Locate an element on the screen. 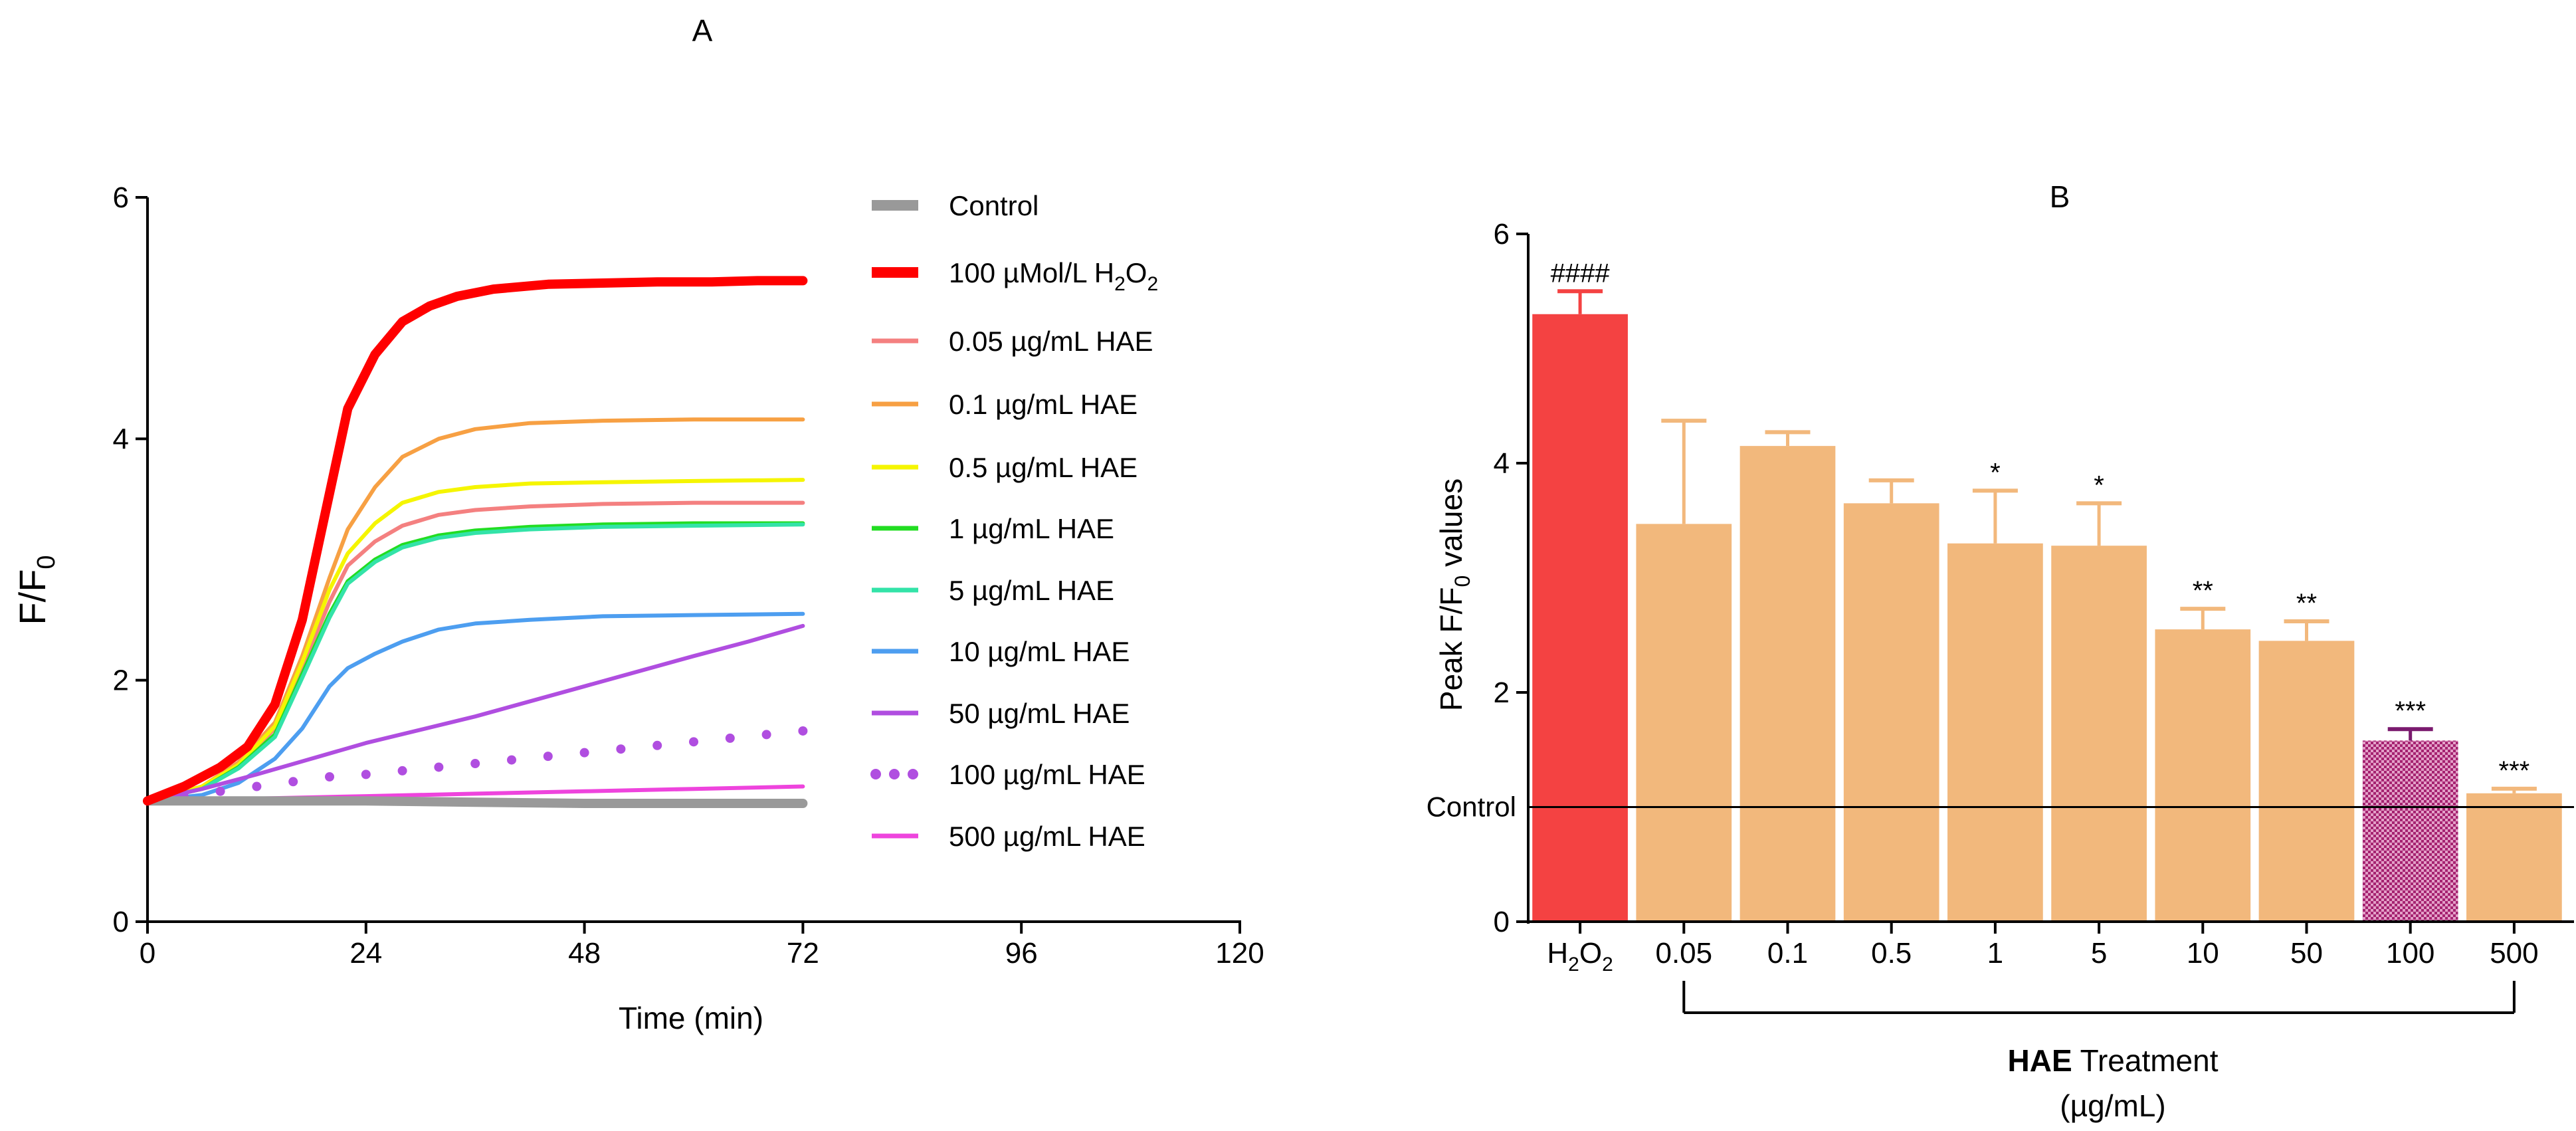  legend-0-1-g-ml-hae-label: 0.1 µg/mL HAE is located at coordinates (1043, 404).